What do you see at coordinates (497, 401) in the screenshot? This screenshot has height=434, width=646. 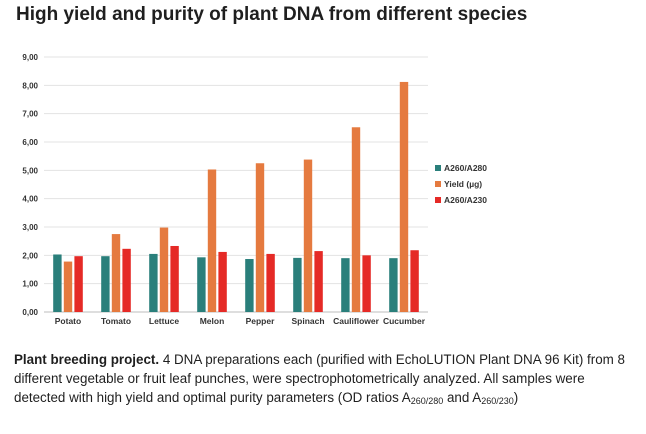 I see `caption-subscript-230: 260/230` at bounding box center [497, 401].